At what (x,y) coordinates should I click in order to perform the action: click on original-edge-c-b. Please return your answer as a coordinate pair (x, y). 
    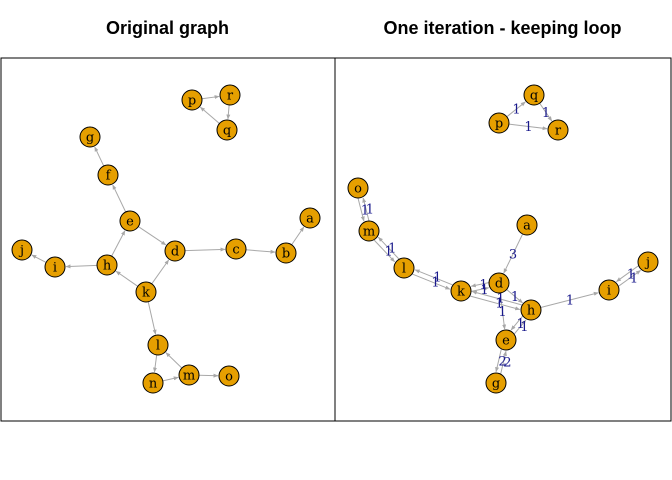
    Looking at the image, I should click on (260, 251).